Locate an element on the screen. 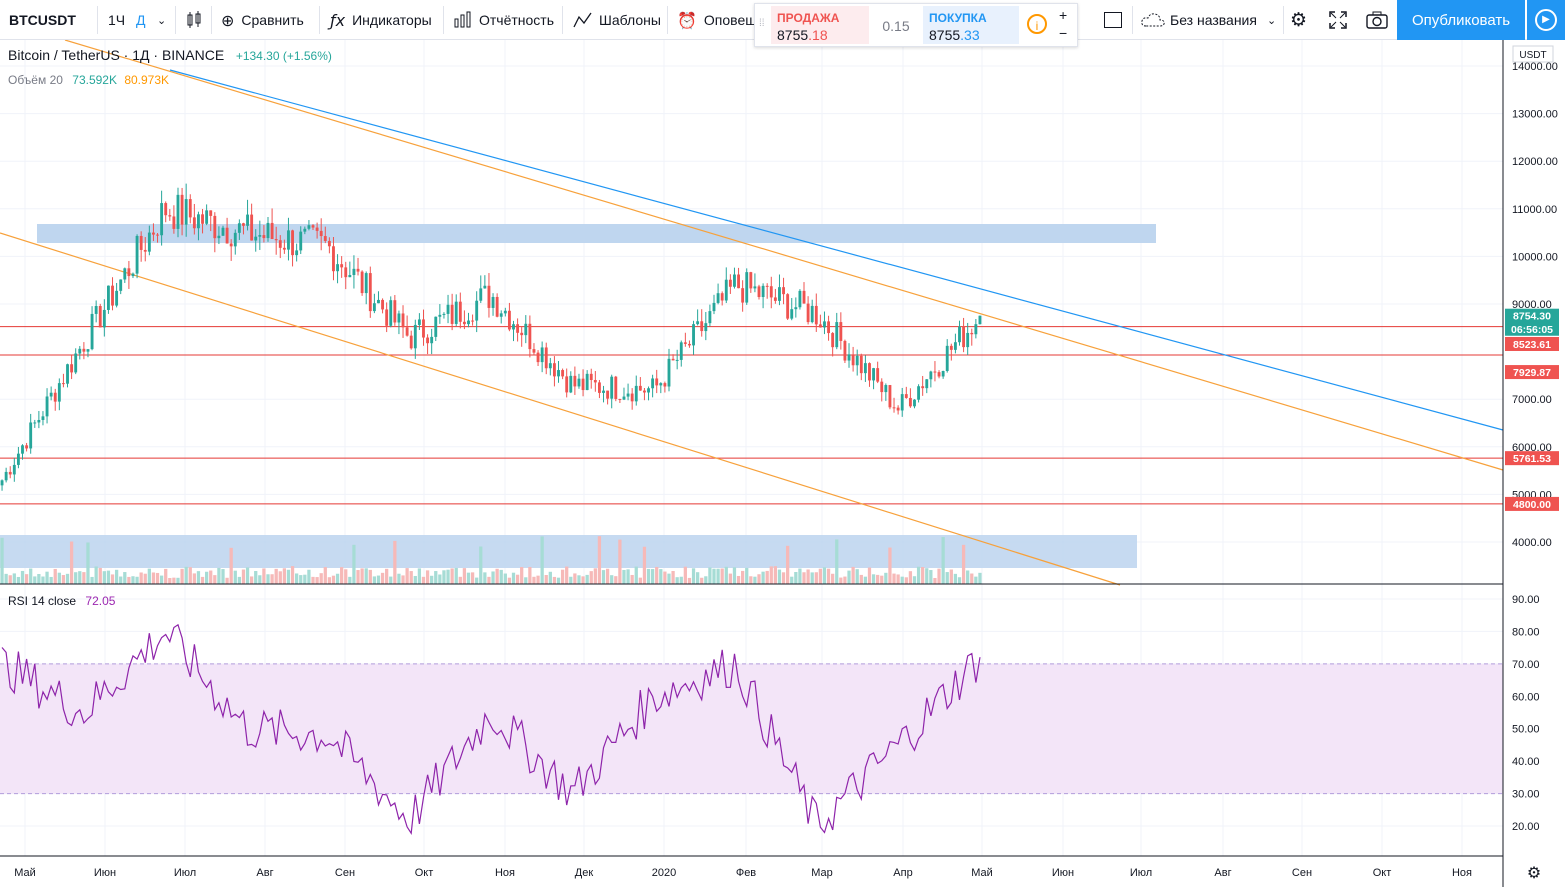 This screenshot has height=887, width=1565. currency-badge is located at coordinates (1533, 54).